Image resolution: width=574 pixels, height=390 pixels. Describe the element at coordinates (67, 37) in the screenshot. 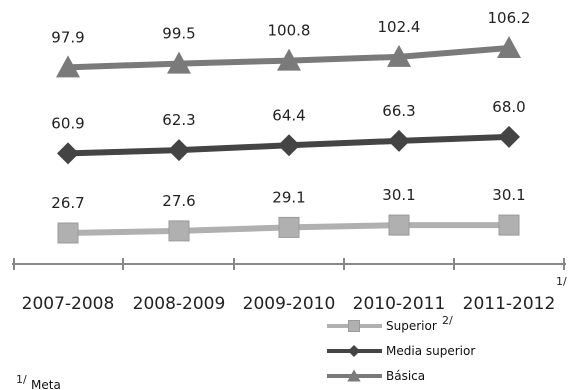

I see `data-label: 97.9` at that location.